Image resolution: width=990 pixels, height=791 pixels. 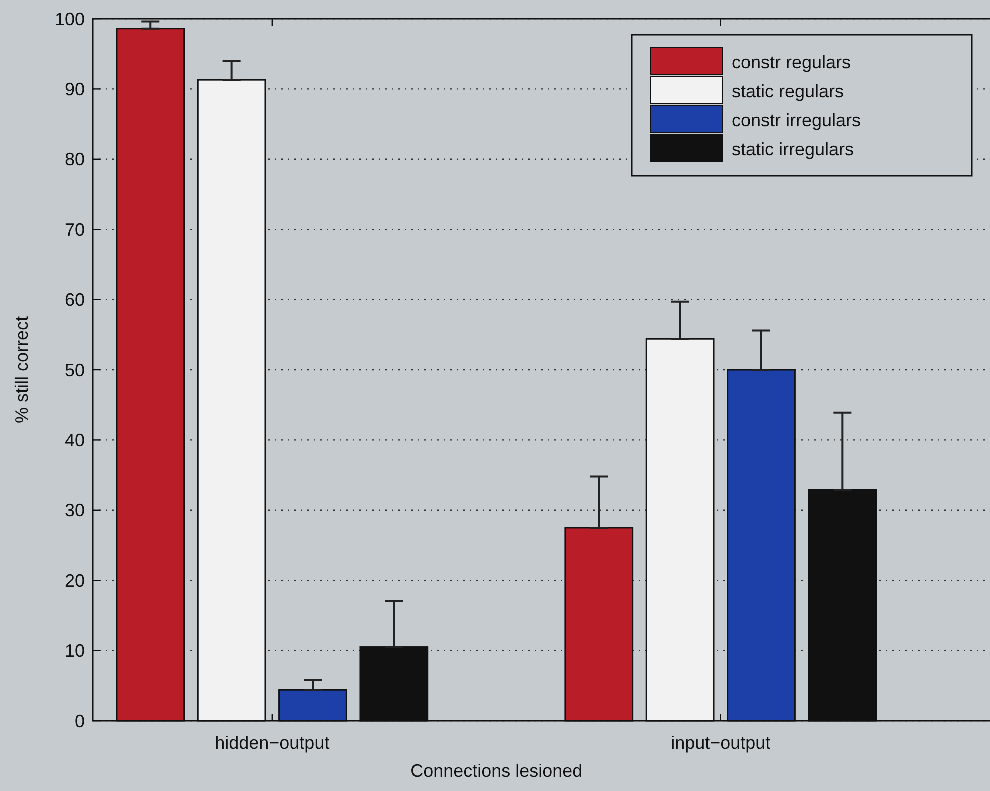 I want to click on y-tick-label: 80, so click(x=74, y=160).